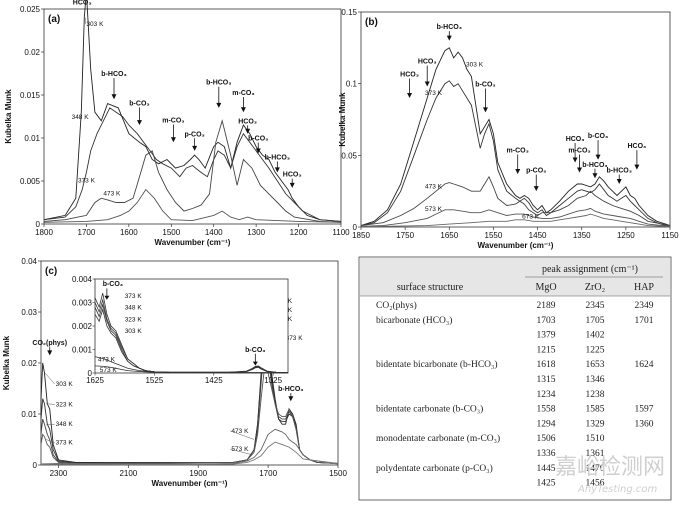 The image size is (680, 506). Describe the element at coordinates (595, 410) in the screenshot. I see `table-cell: 1585` at that location.